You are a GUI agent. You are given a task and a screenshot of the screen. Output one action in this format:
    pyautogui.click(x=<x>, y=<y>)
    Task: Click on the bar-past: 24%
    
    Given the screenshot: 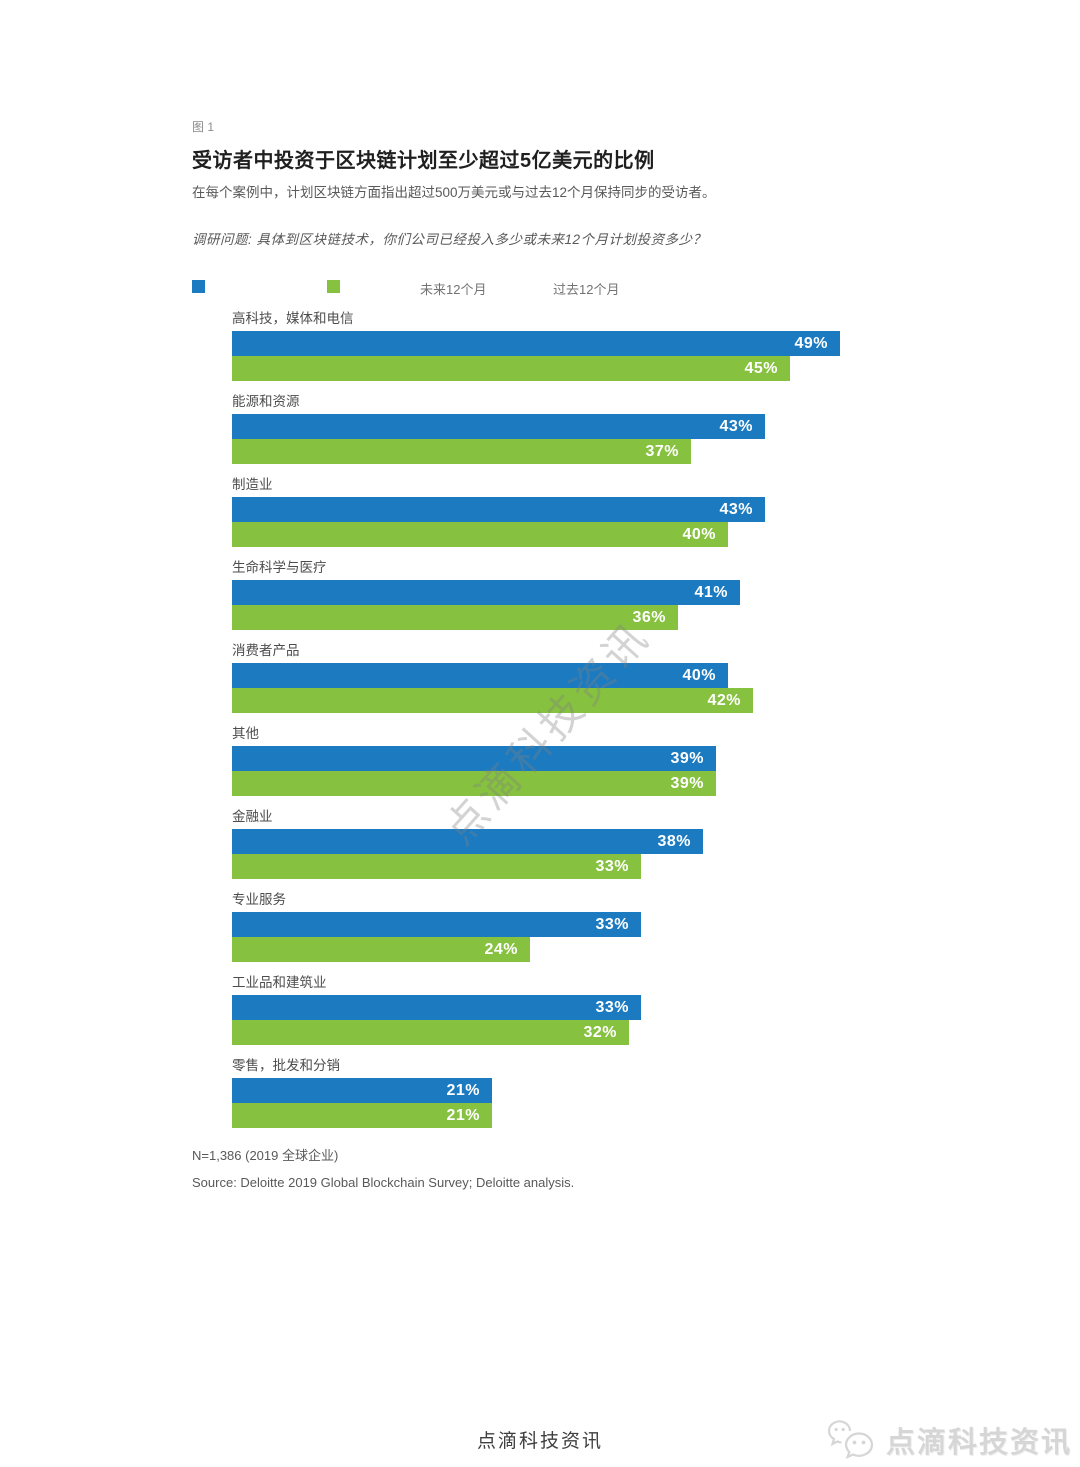 What is the action you would take?
    pyautogui.click(x=381, y=949)
    